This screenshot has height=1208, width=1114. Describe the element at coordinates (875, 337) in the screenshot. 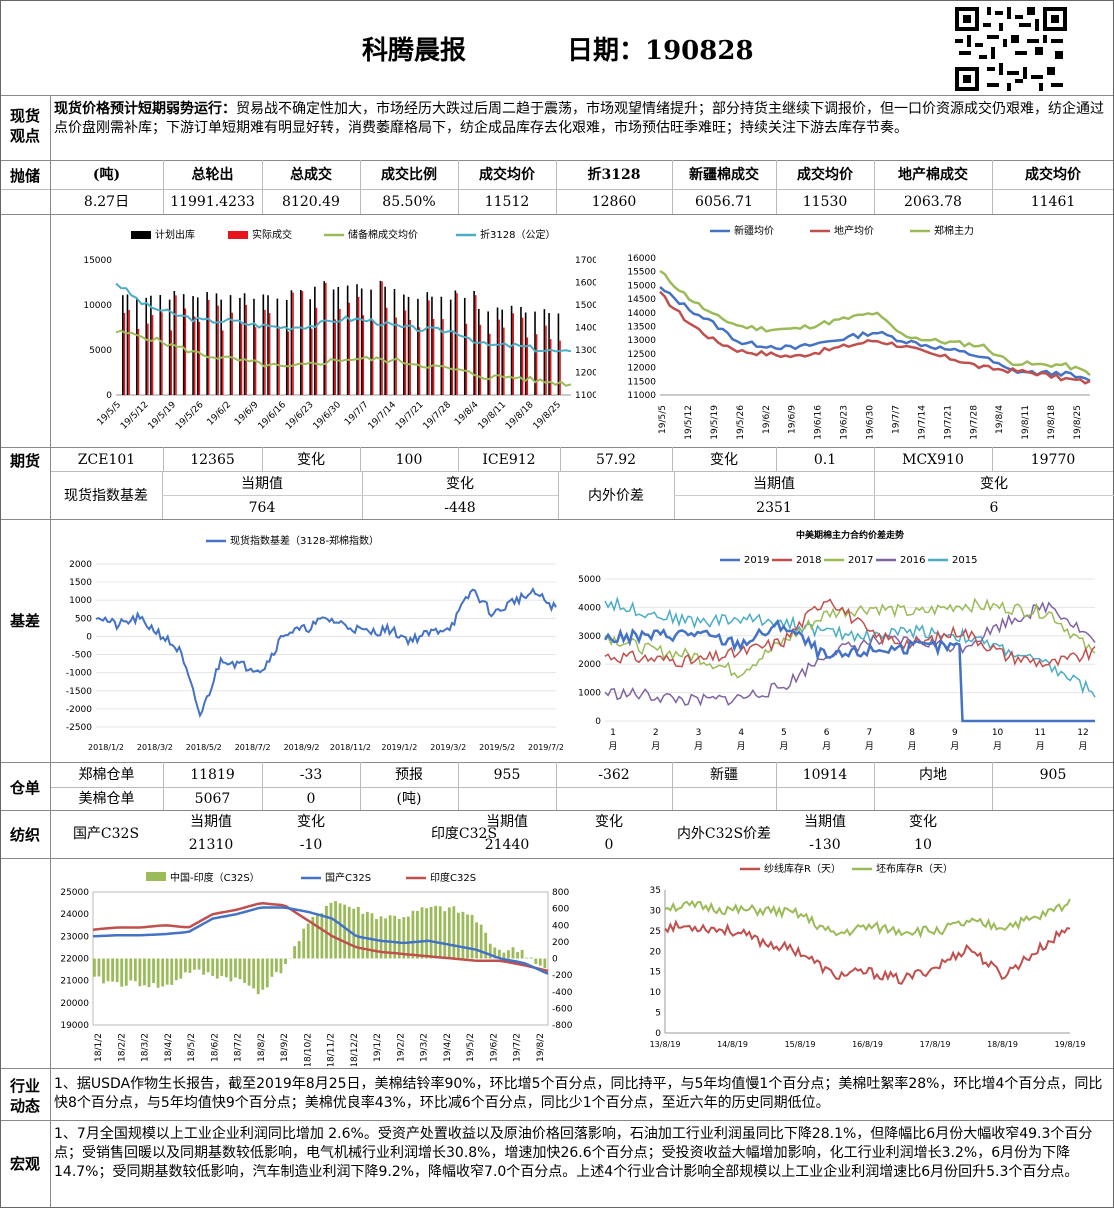

I see `local-line` at that location.